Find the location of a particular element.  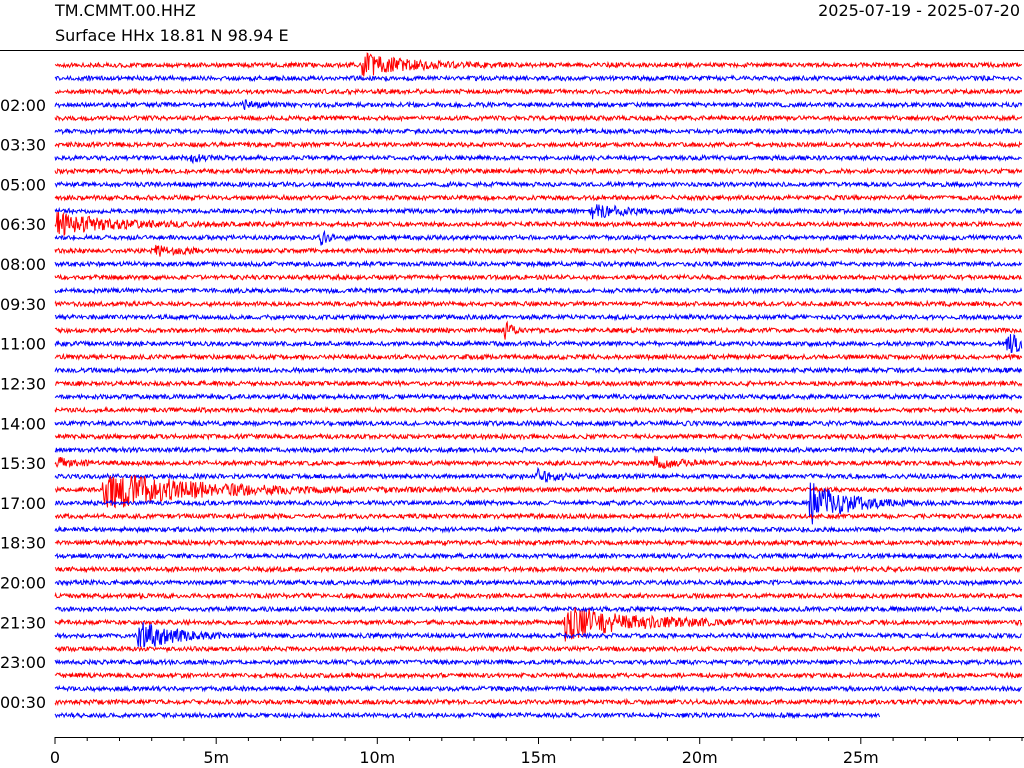

x-tick-label-0: 0 is located at coordinates (55, 757).